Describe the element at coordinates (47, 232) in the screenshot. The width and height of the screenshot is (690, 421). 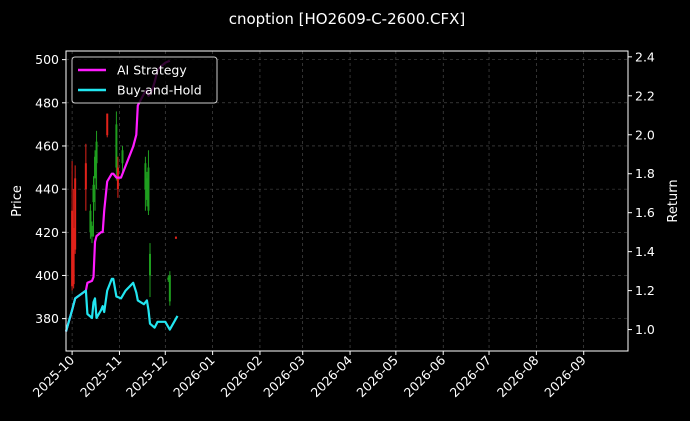
I see `y-tick-label: 420` at that location.